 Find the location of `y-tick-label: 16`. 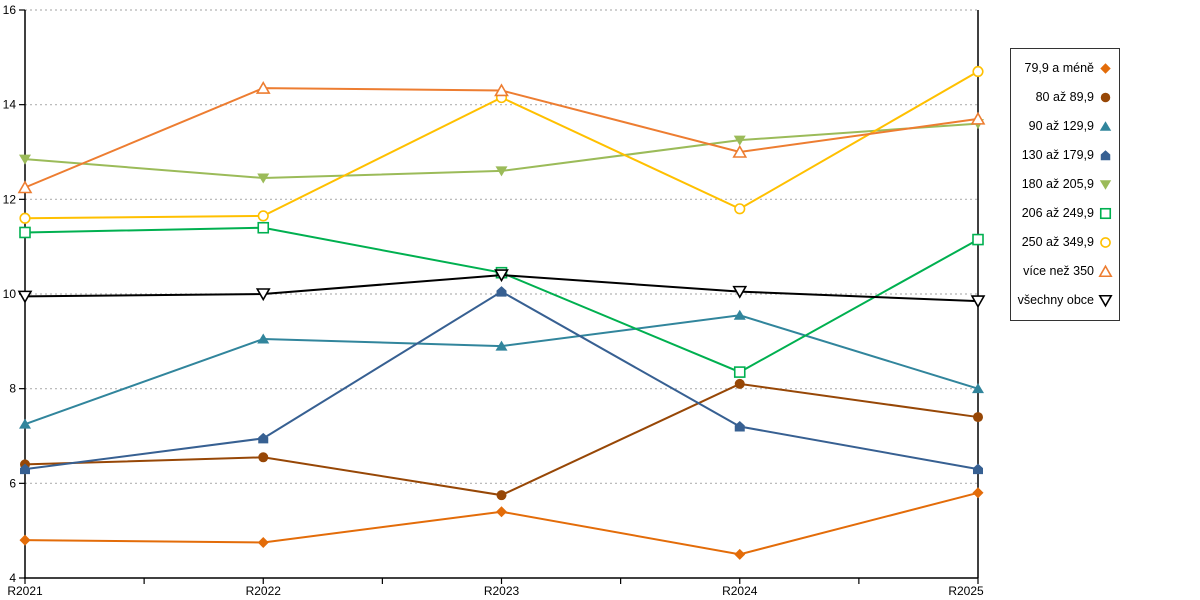

y-tick-label: 16 is located at coordinates (10, 10).